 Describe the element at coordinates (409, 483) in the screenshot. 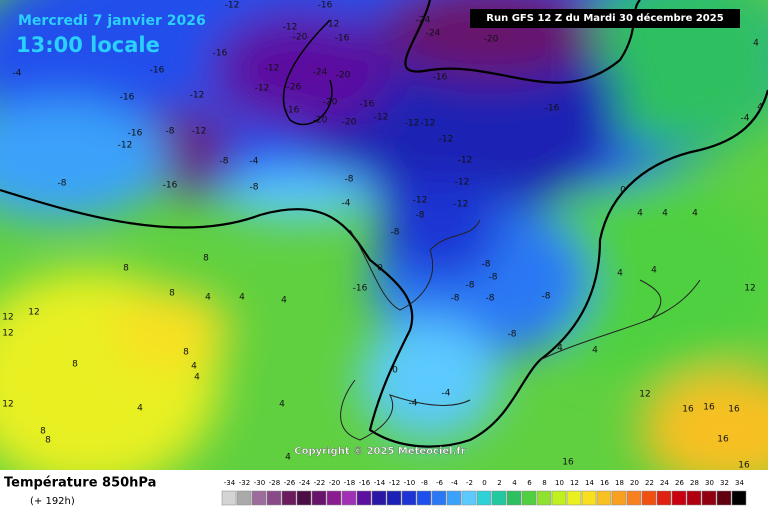

I see `scale-label: -10` at that location.